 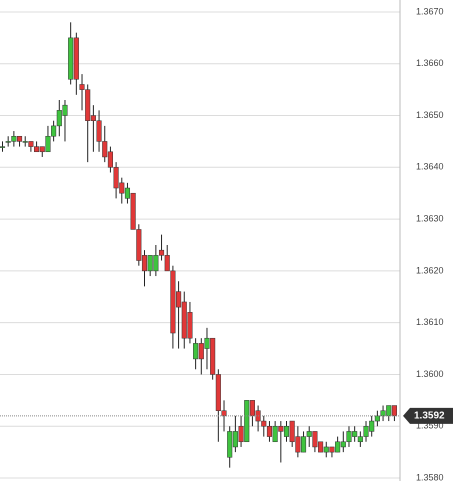 I want to click on y-tick-label: 1.3620, so click(x=430, y=270).